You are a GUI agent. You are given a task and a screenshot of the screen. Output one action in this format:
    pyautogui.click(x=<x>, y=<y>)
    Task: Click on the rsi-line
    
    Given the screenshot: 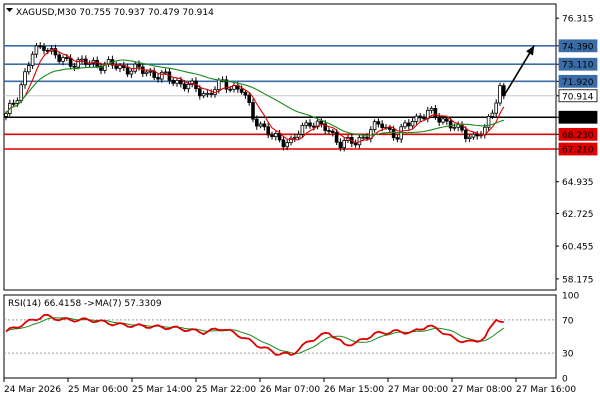 What is the action you would take?
    pyautogui.click(x=254, y=334)
    